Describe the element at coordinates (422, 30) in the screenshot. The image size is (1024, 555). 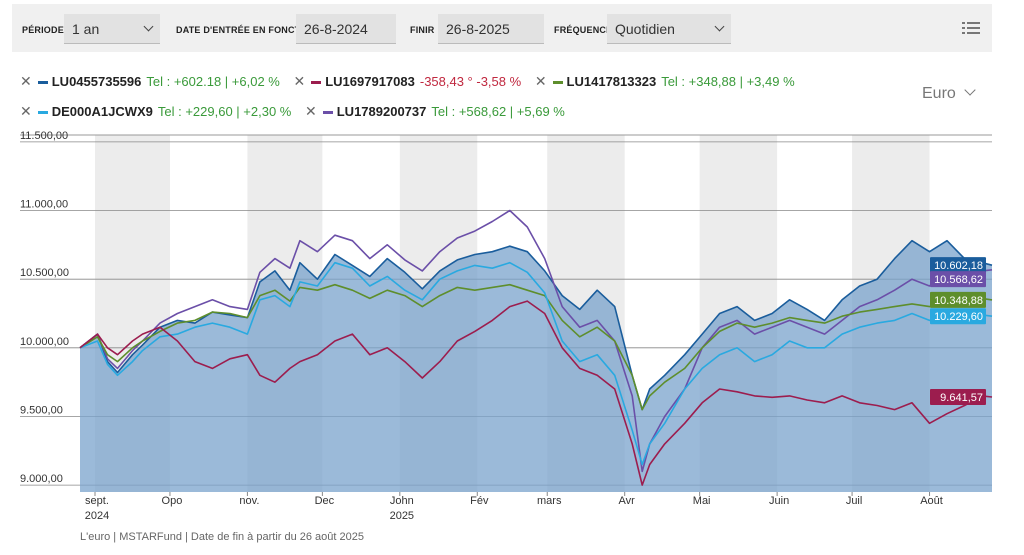
I see `end-date-label: FINIR` at that location.